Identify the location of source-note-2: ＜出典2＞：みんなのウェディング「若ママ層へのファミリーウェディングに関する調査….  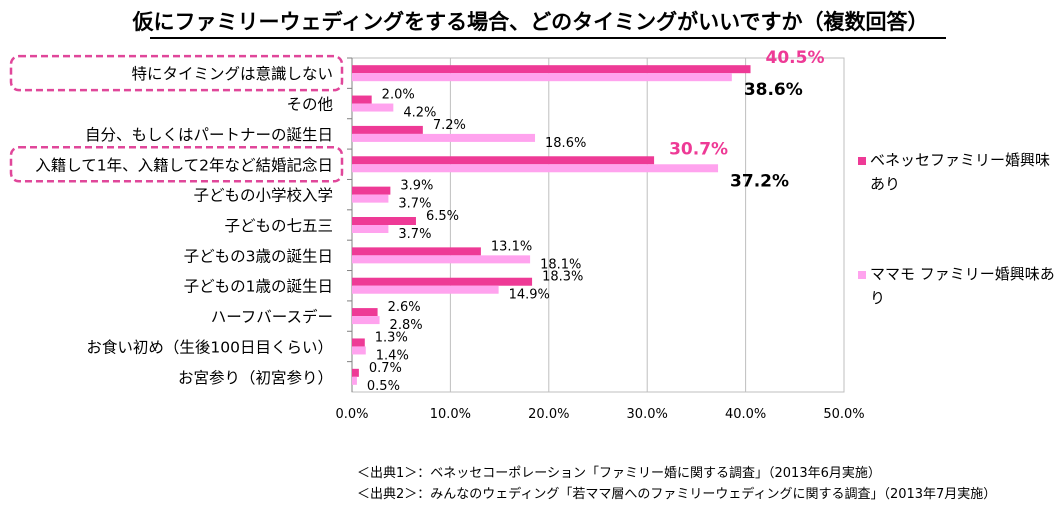
(677, 494).